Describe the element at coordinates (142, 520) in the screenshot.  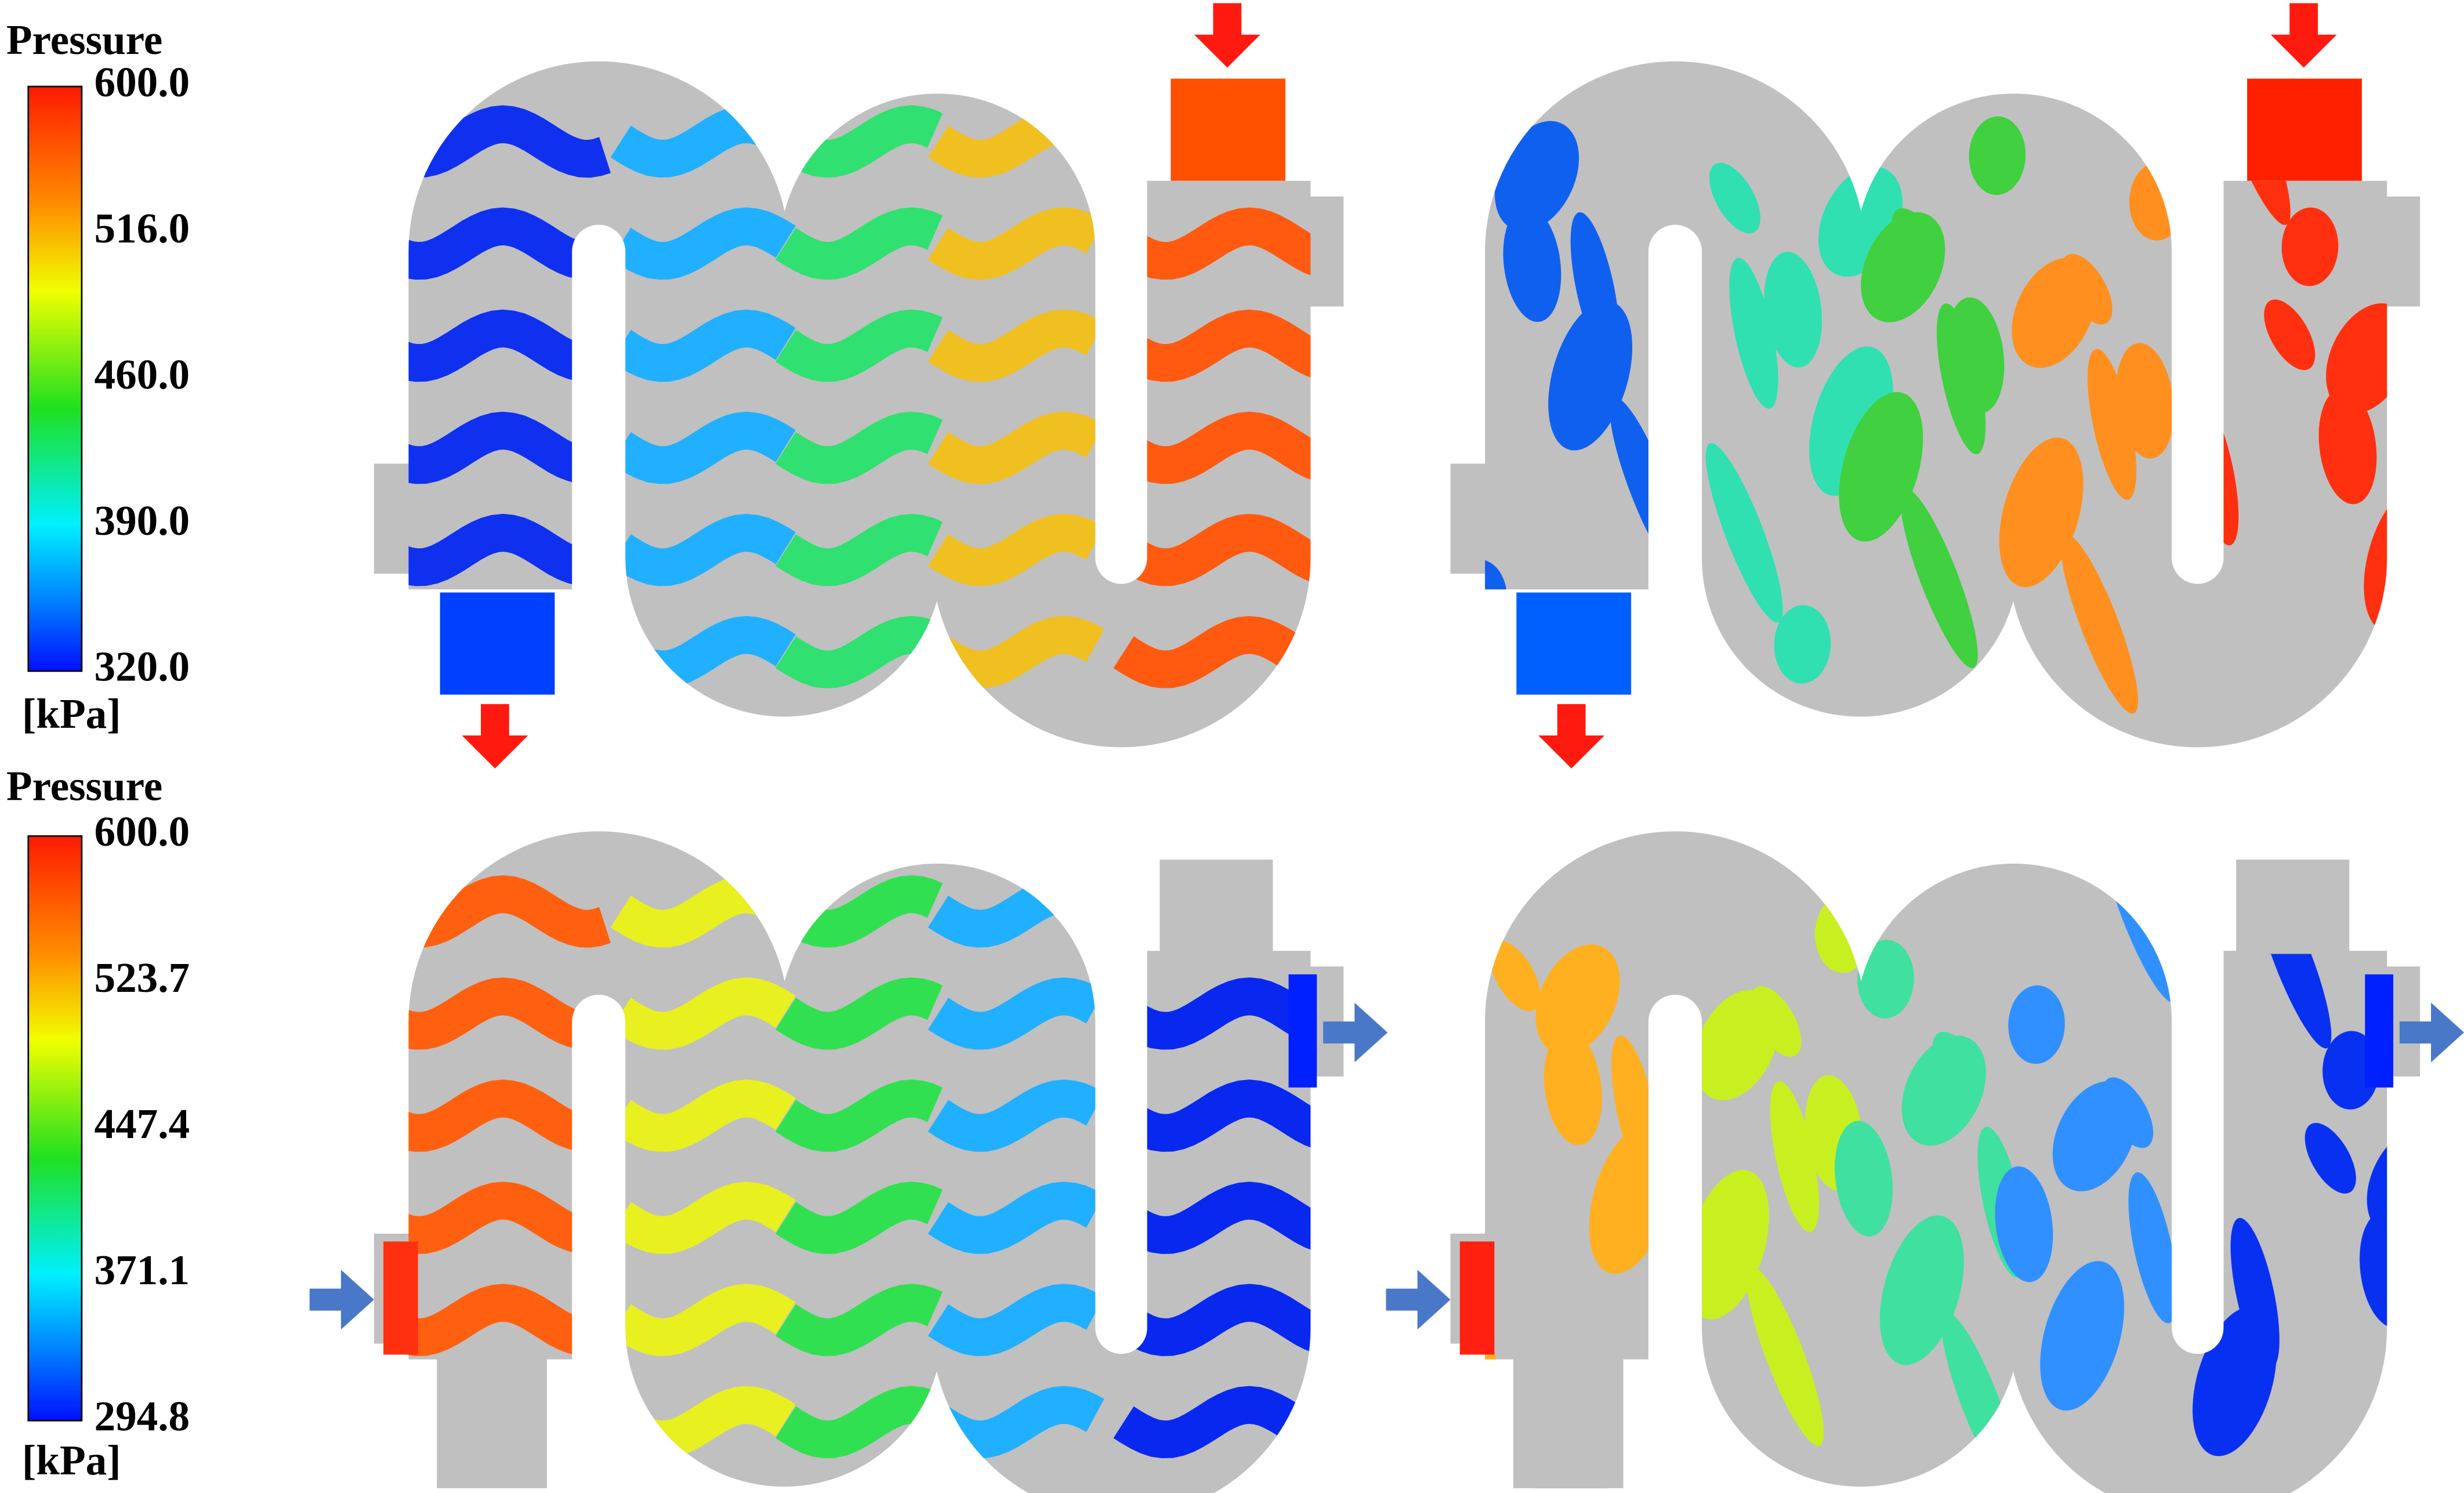
I see `legend-tick-label: 390.0` at that location.